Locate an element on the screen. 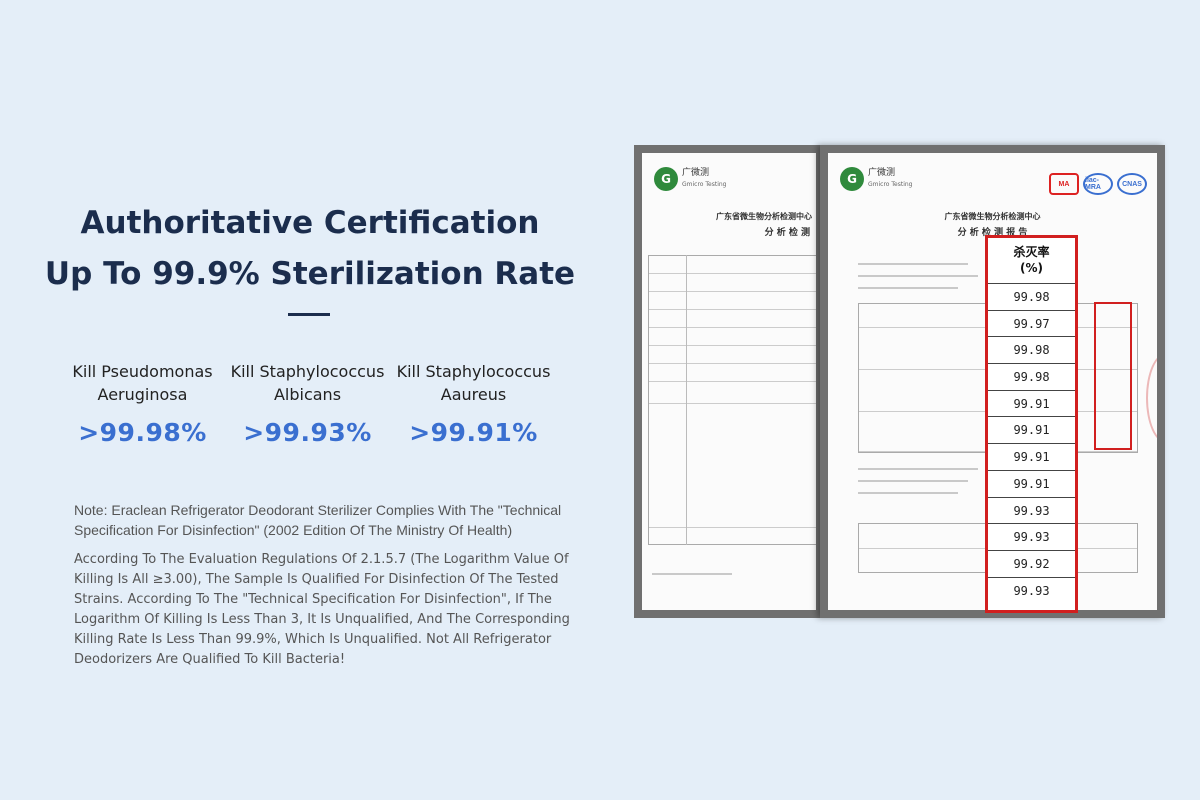  ilac-mark-icon: ilac-MRA is located at coordinates (1098, 184).